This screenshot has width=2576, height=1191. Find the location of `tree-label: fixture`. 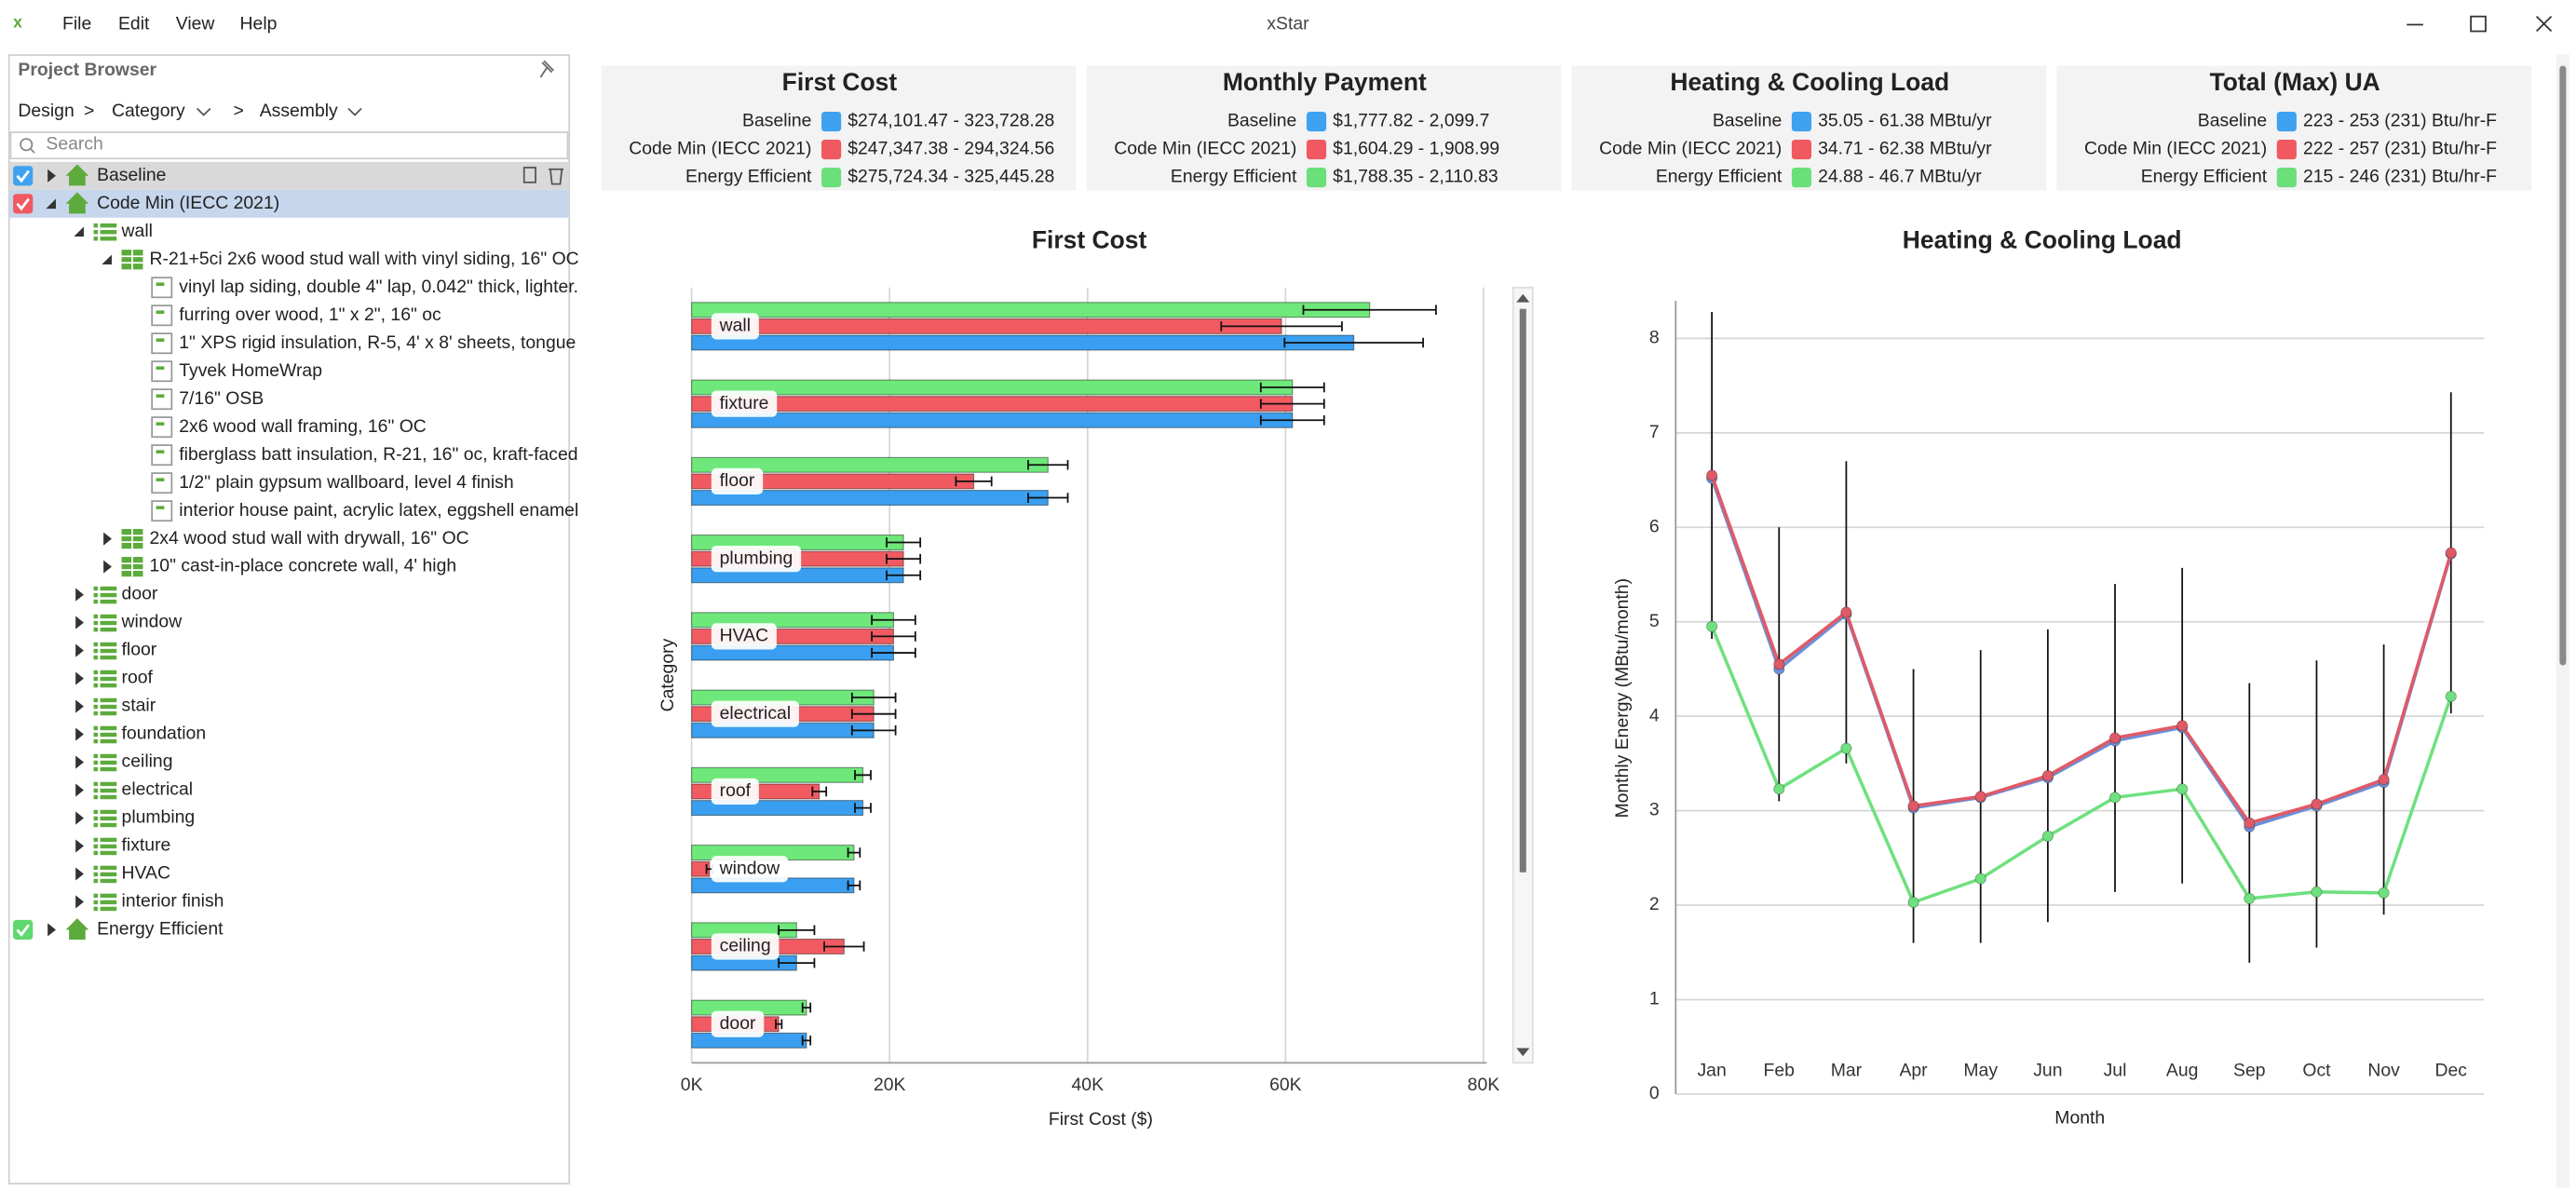

tree-label: fixture is located at coordinates (146, 845).